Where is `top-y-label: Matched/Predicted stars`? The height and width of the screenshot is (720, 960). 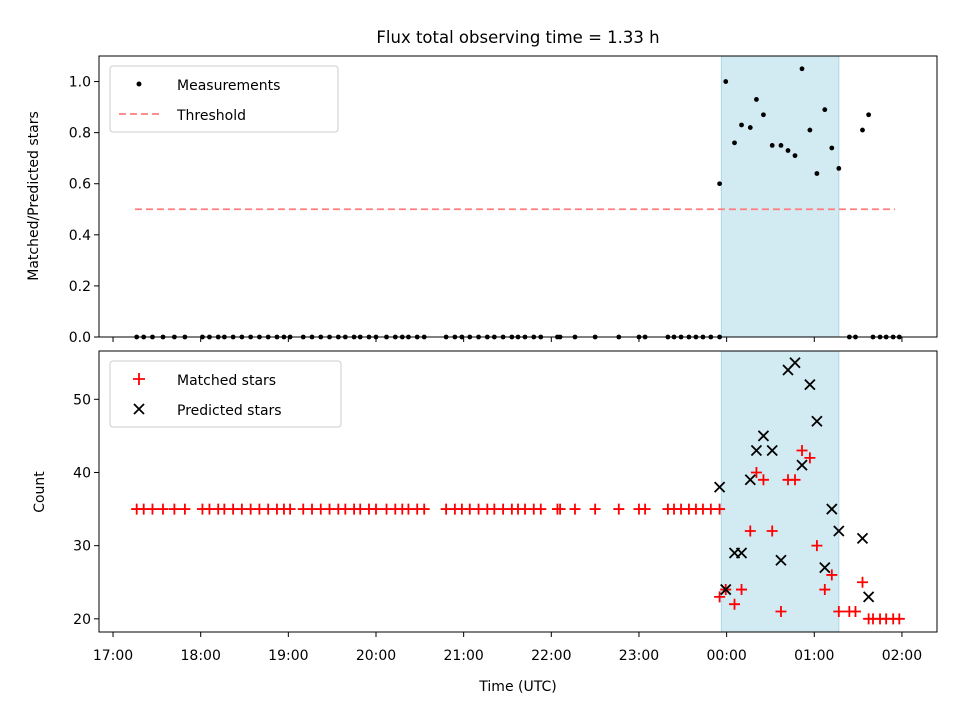
top-y-label: Matched/Predicted stars is located at coordinates (34, 196).